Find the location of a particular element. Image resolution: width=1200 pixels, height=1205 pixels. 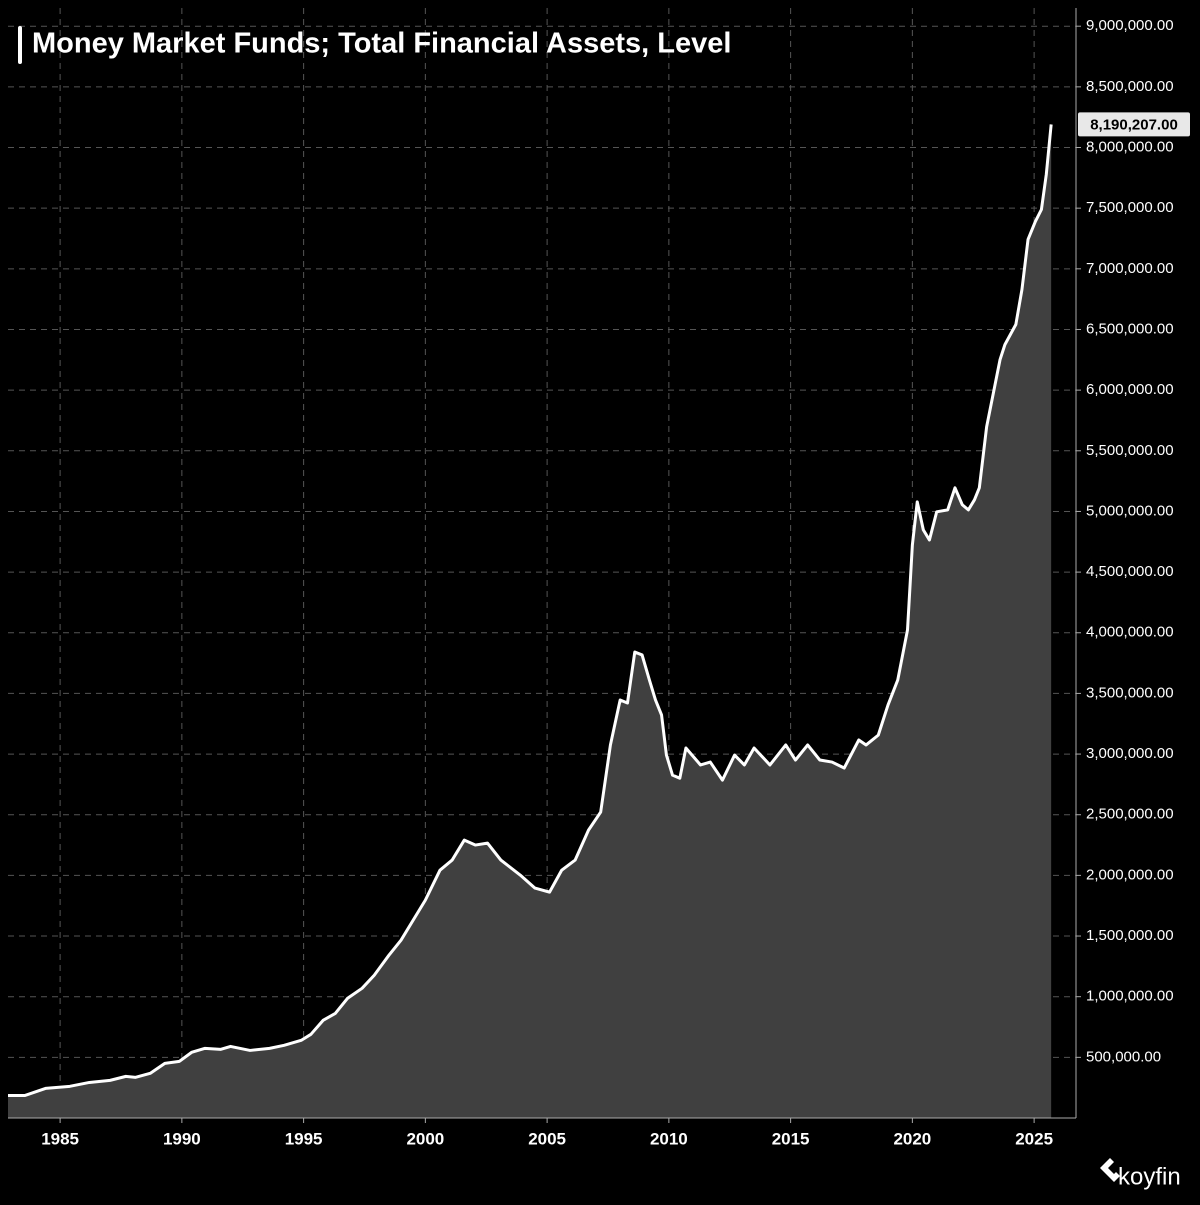

watermark-logo: koyfin is located at coordinates (1140, 1174).